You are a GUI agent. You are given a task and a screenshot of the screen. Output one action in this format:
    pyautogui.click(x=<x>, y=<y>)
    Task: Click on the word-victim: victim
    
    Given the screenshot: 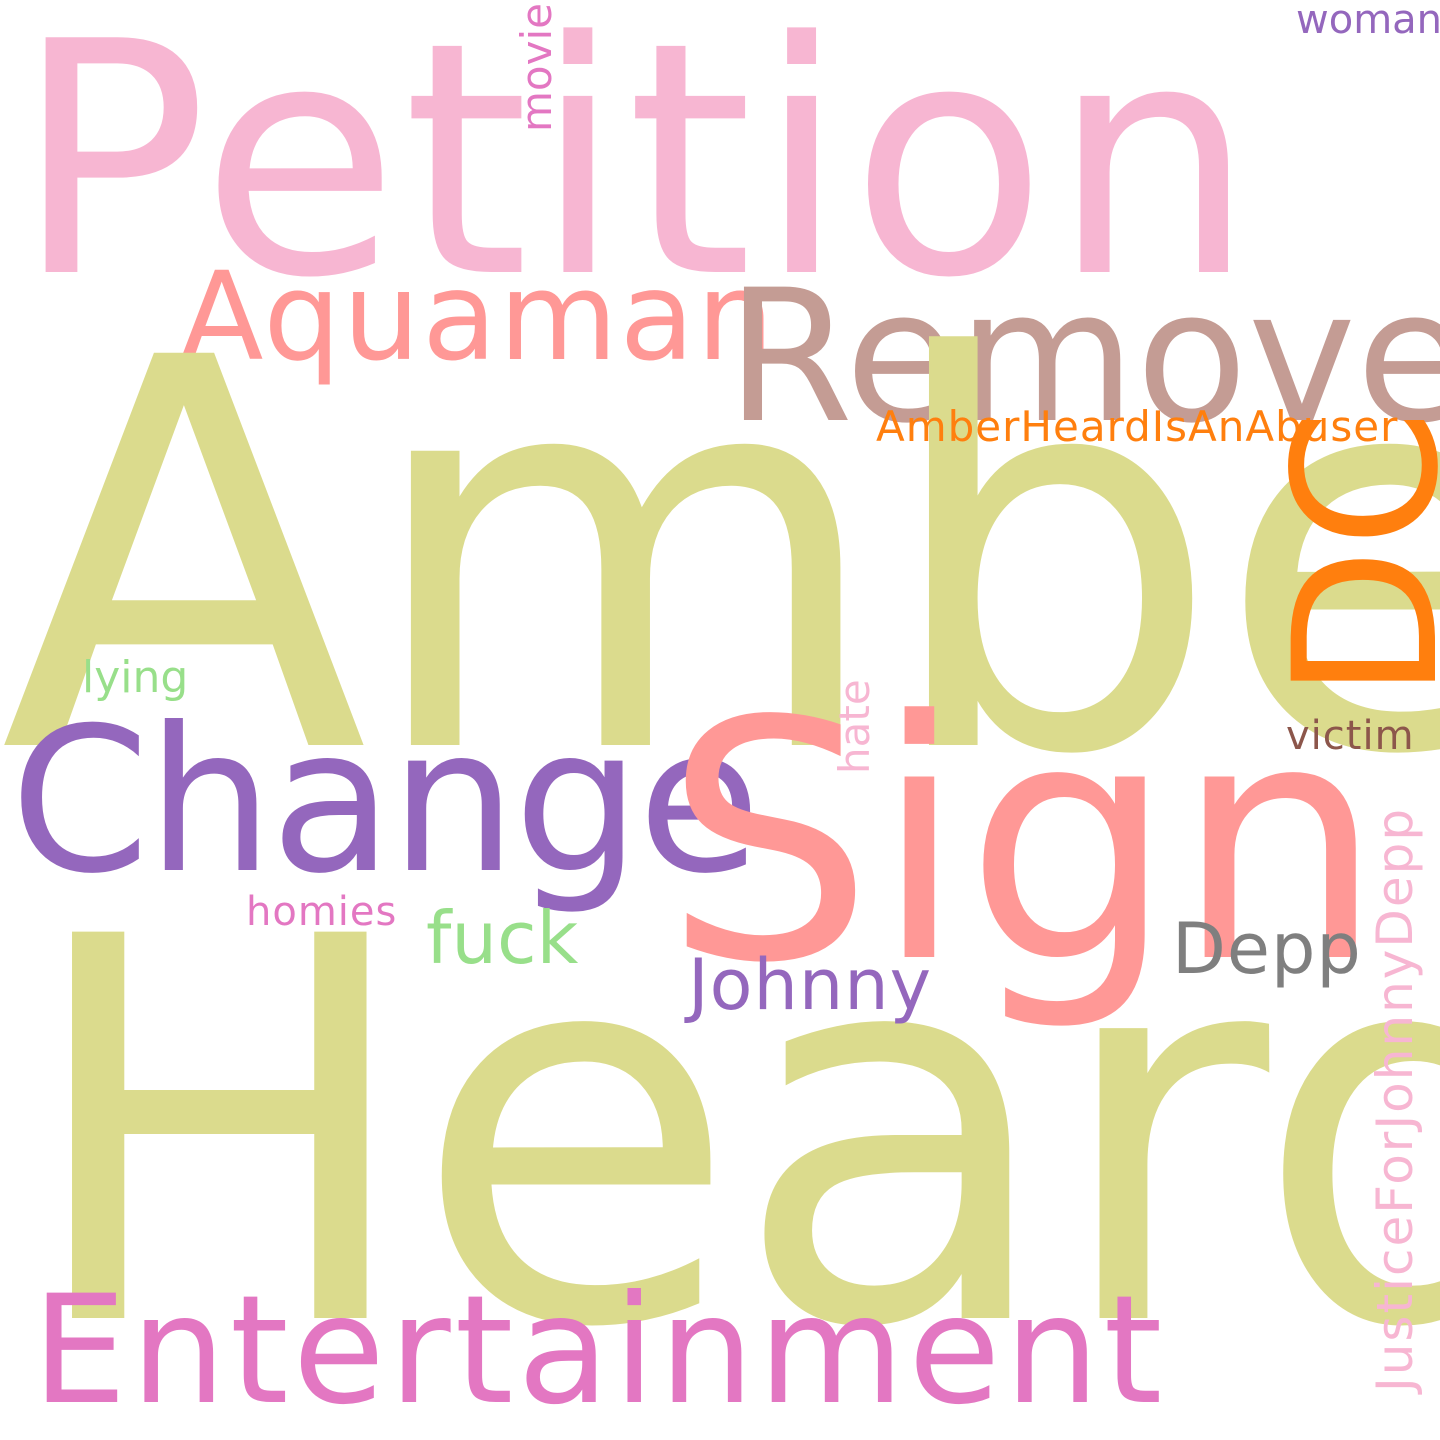 What is the action you would take?
    pyautogui.click(x=1350, y=736)
    